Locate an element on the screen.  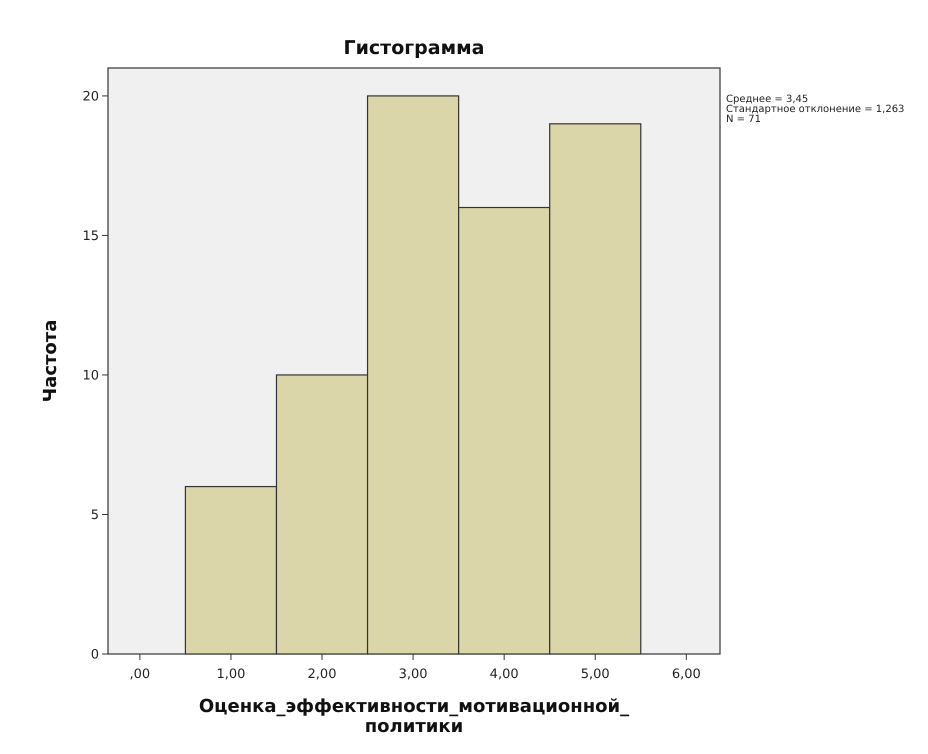
x-tick-label: 2,00 is located at coordinates (322, 674).